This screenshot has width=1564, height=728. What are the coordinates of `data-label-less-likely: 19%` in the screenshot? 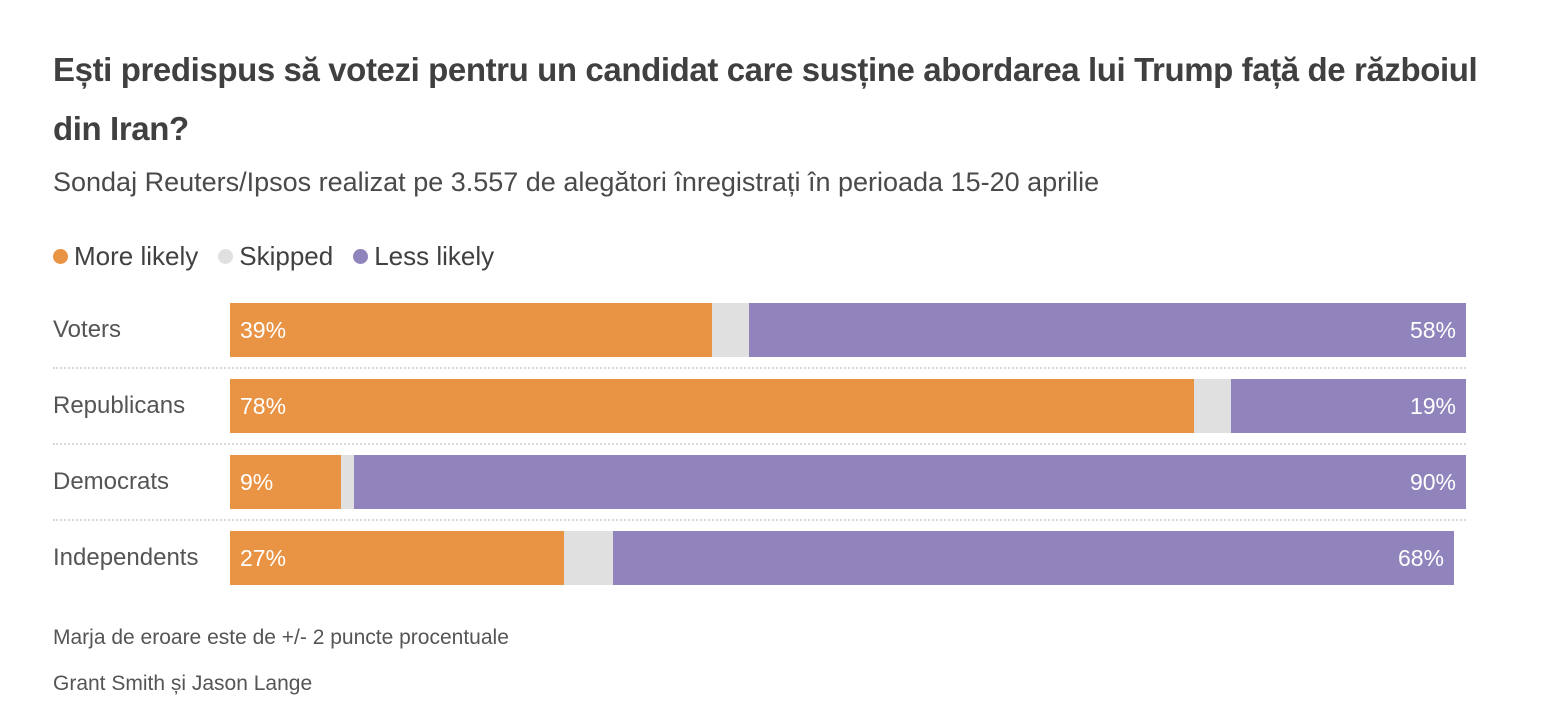 It's located at (1432, 406).